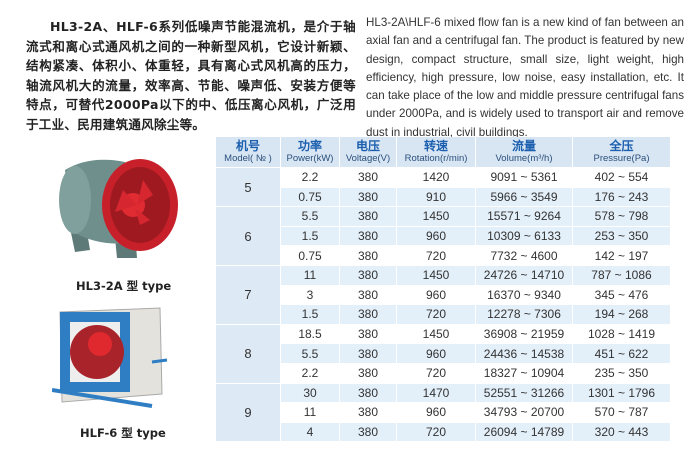 This screenshot has height=460, width=700. What do you see at coordinates (436, 197) in the screenshot?
I see `rotation-cell: 910` at bounding box center [436, 197].